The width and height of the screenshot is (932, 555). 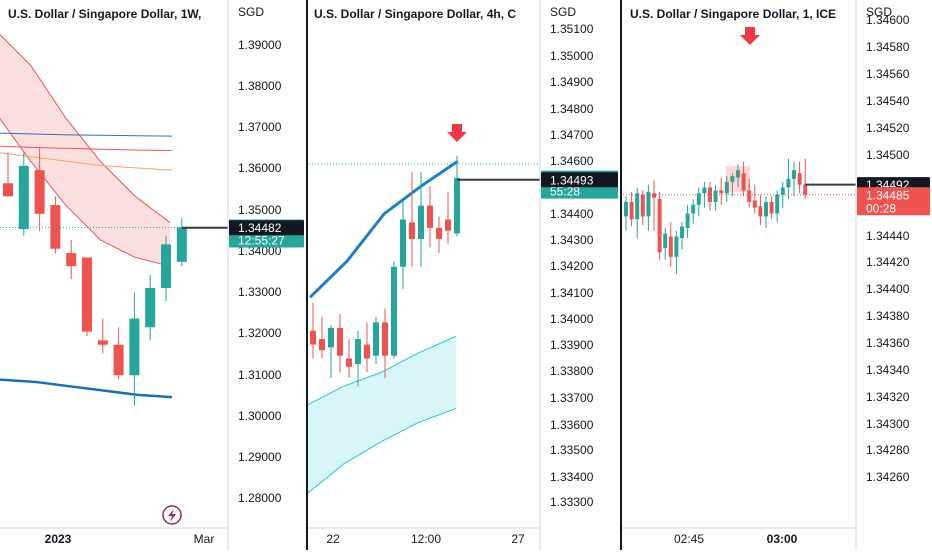 I want to click on y-tick-label: 1.34100, so click(x=572, y=293).